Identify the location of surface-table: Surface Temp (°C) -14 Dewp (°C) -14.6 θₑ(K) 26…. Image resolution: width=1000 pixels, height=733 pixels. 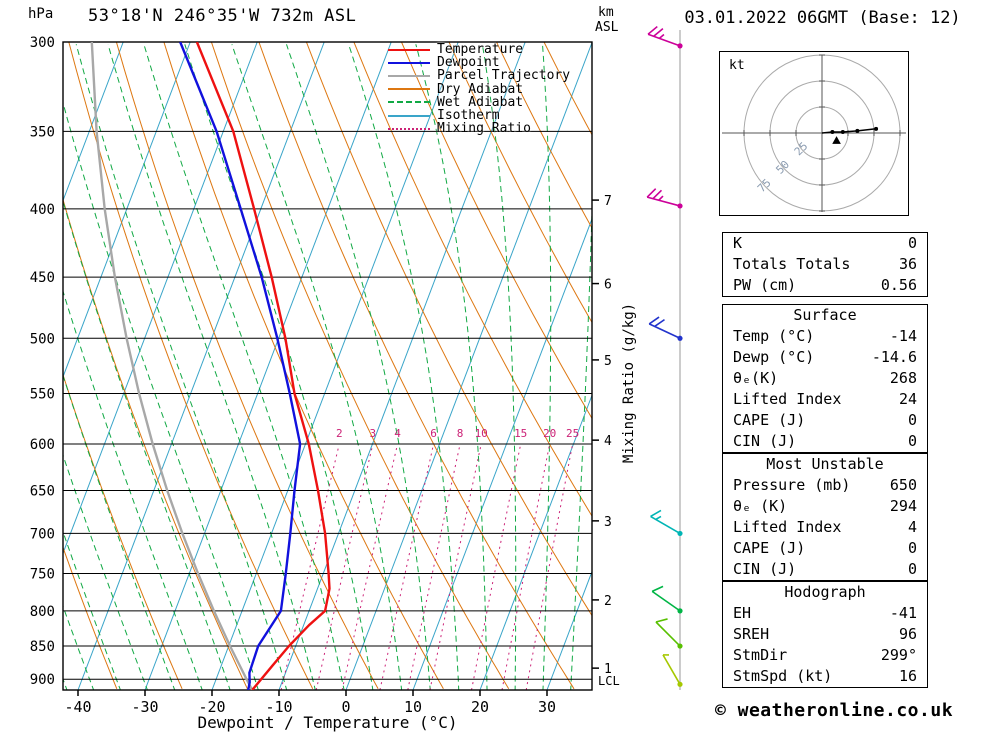
(825, 378).